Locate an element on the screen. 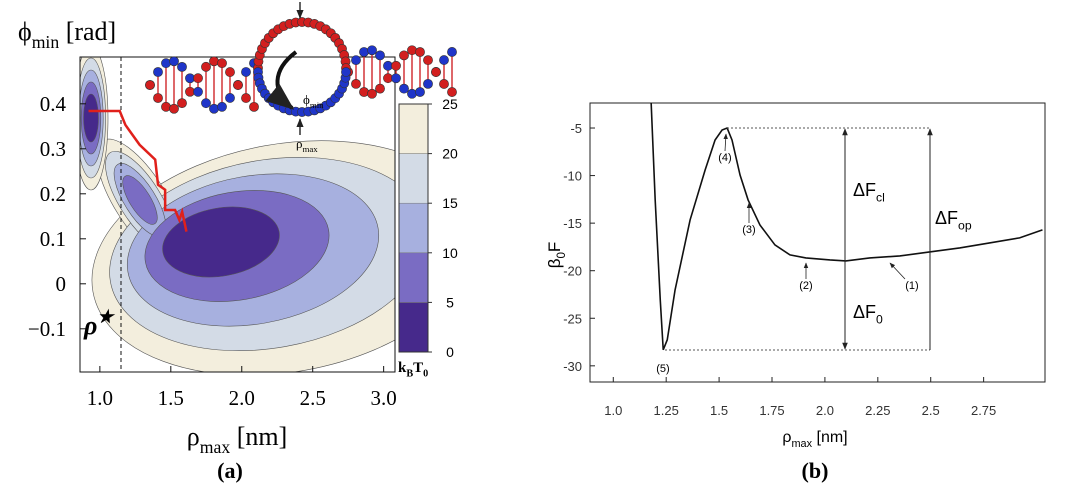 The height and width of the screenshot is (494, 1075). y-tick-label: 0 is located at coordinates (61, 284).